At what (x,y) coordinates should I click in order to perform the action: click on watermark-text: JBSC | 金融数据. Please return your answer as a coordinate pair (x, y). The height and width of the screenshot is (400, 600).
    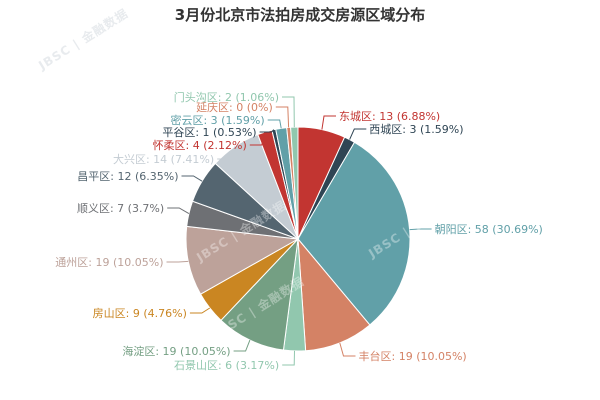
    Looking at the image, I should click on (83, 39).